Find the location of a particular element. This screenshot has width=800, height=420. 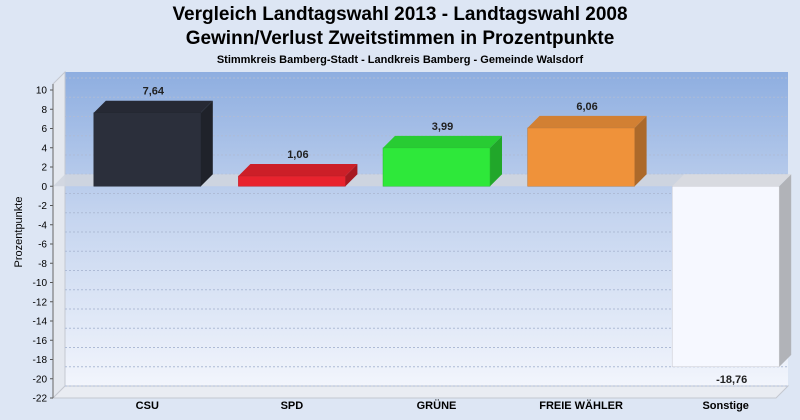

y-axis-label: Prozentpunkte is located at coordinates (19, 232).